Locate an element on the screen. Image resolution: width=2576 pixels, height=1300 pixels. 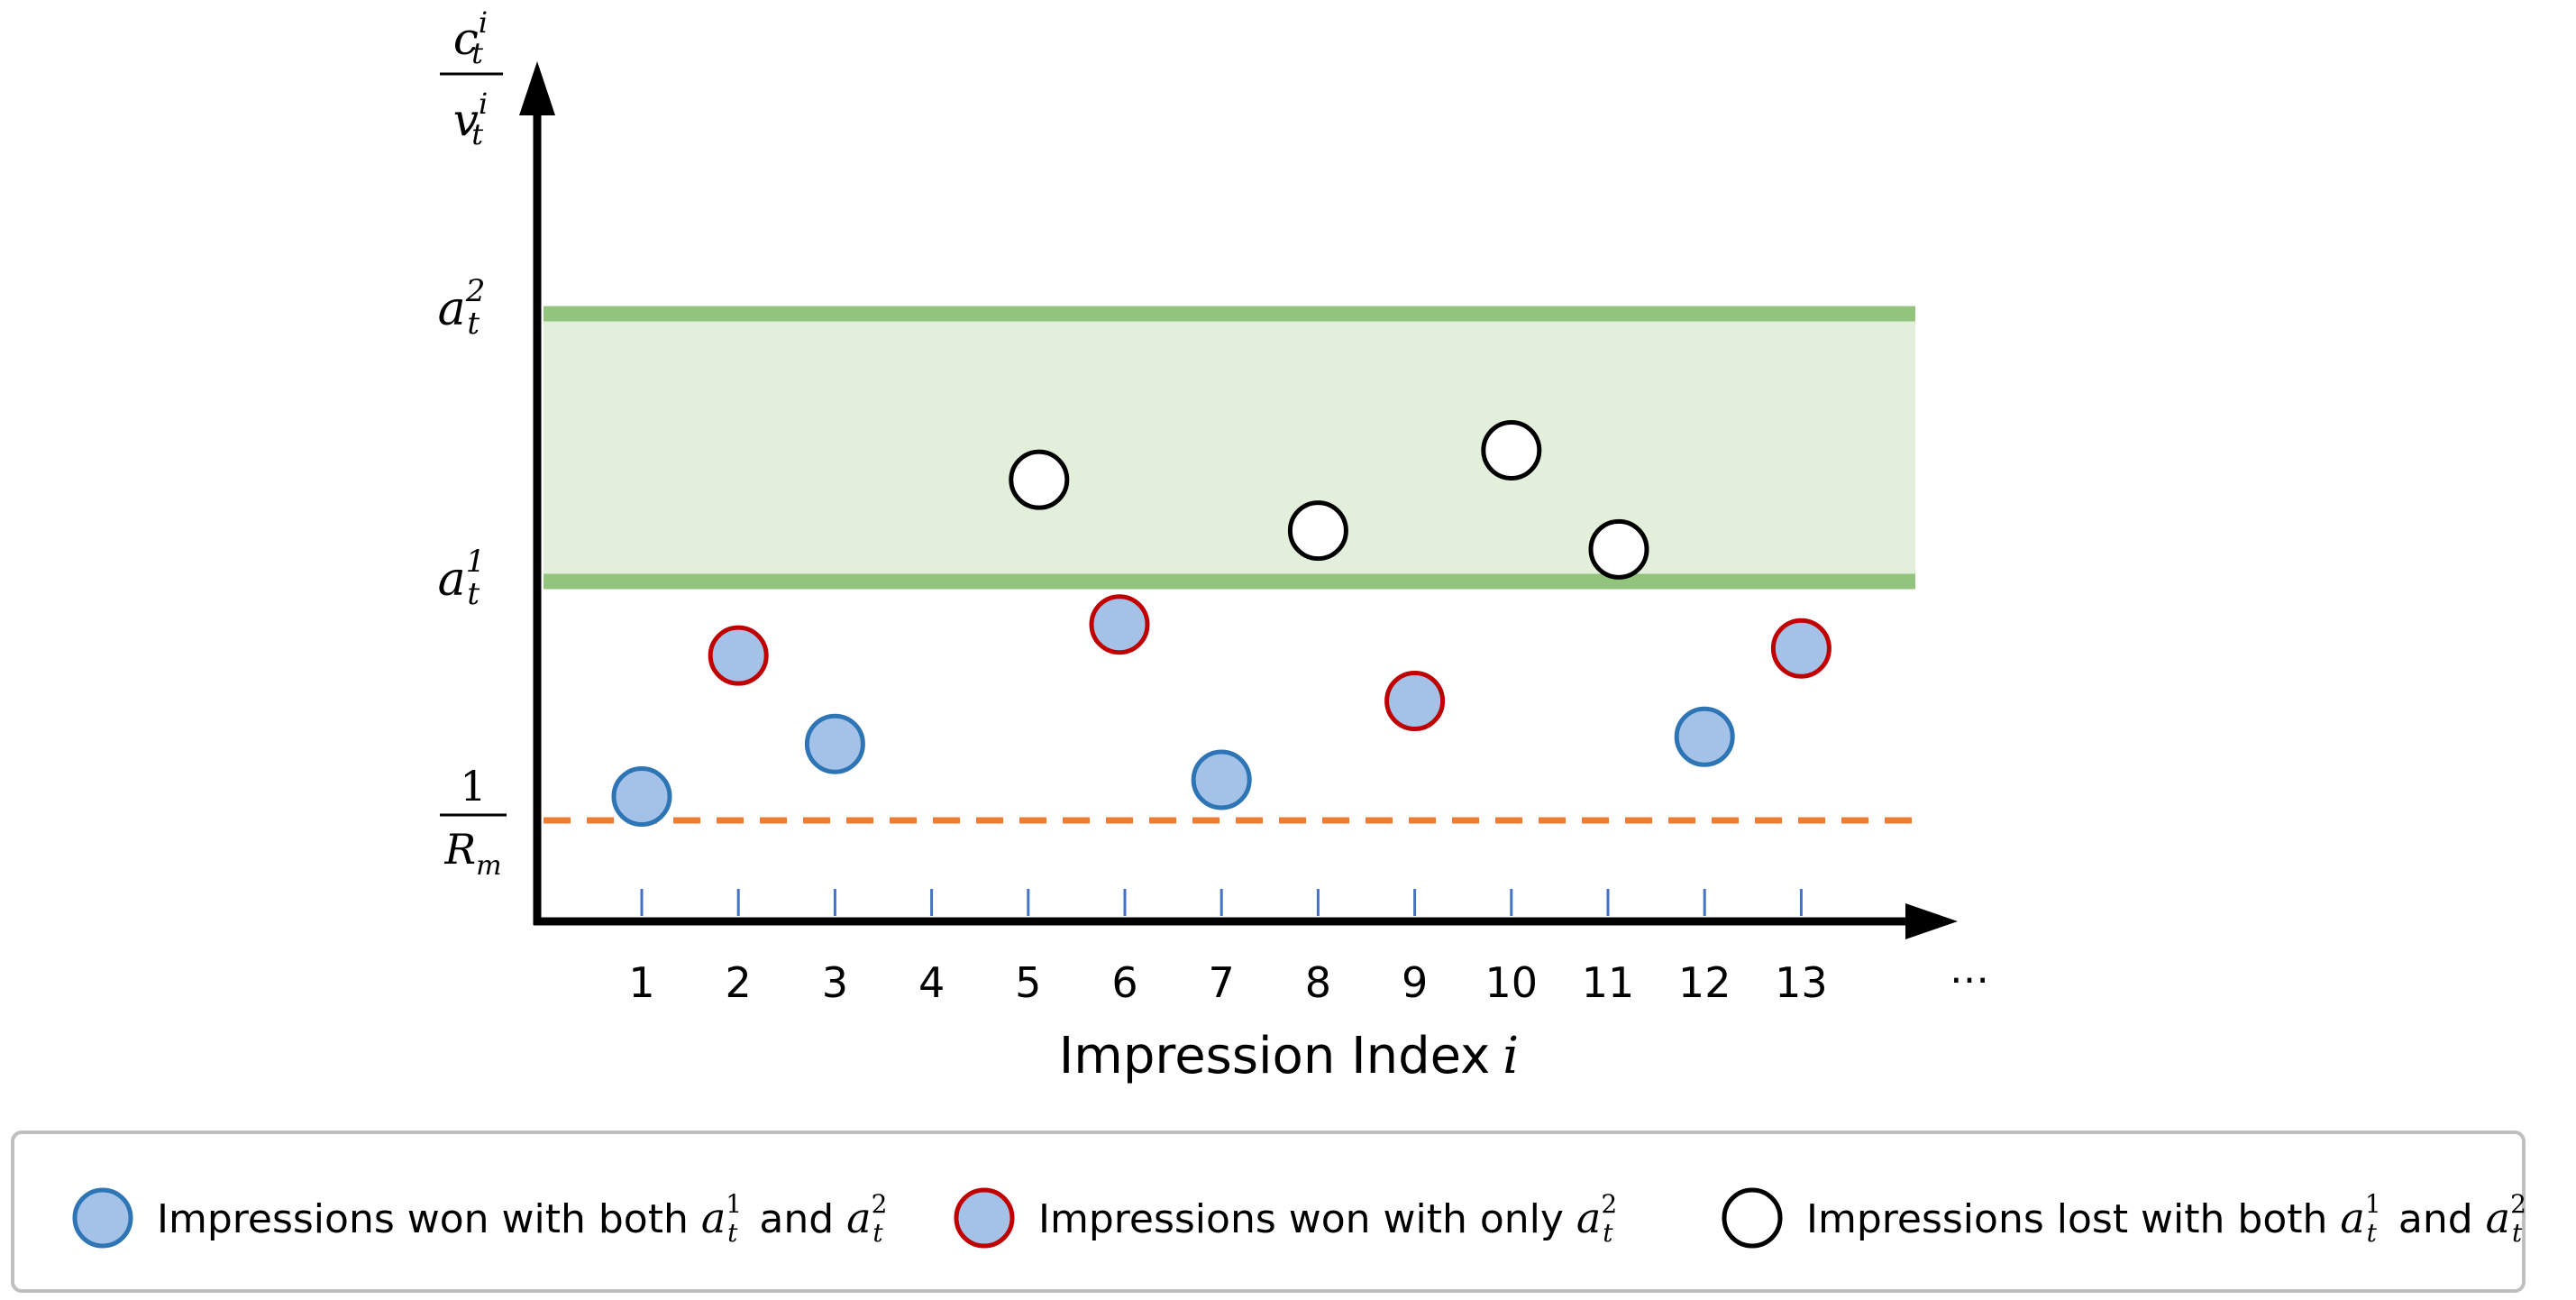
y-axis-label: ci t vi t is located at coordinates (471, 78).